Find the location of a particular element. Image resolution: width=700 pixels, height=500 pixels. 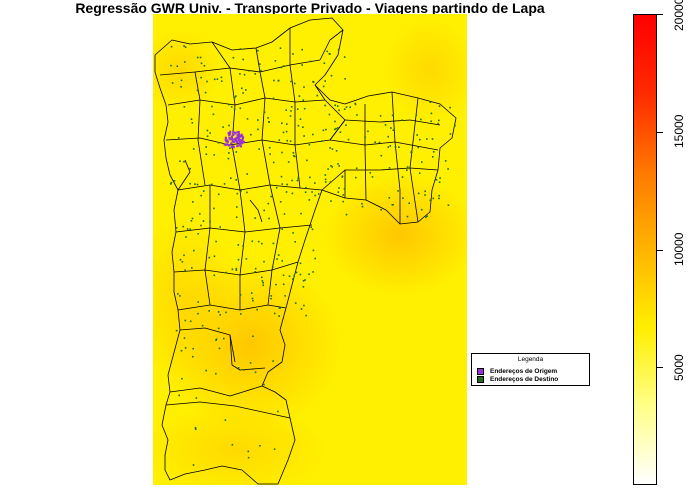

legend-item-origin: Endereços de Origem is located at coordinates (517, 371).